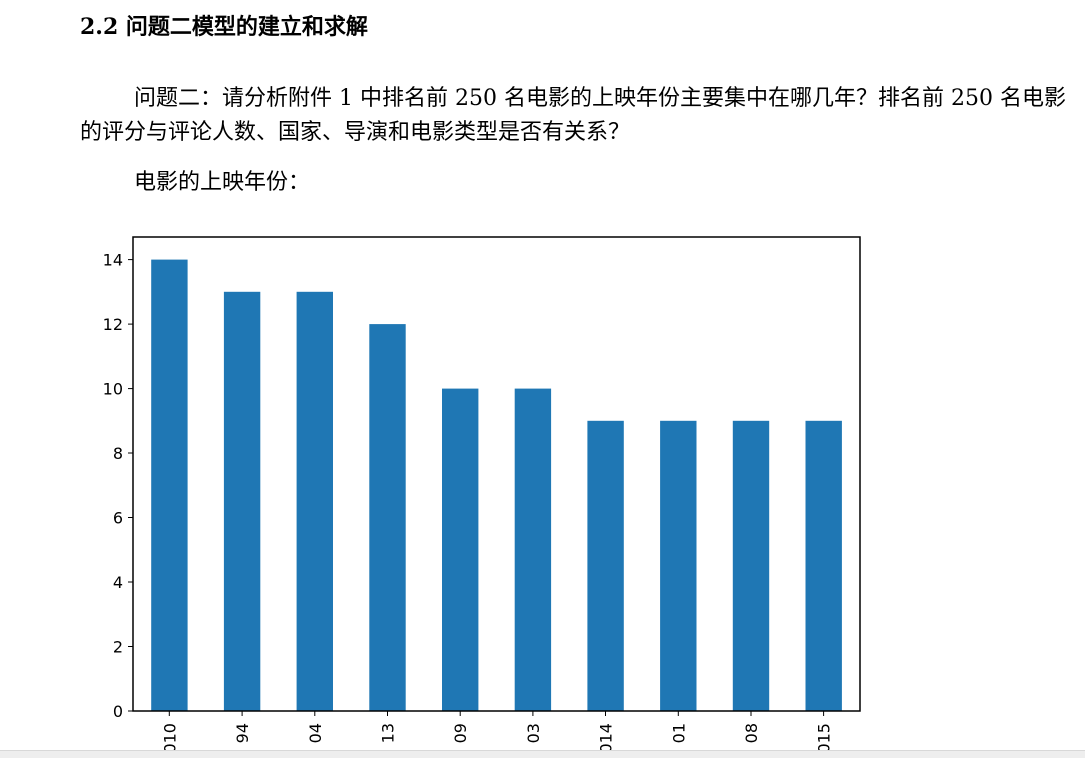 The width and height of the screenshot is (1085, 758). I want to click on x-tick-label-1: 94, so click(242, 733).